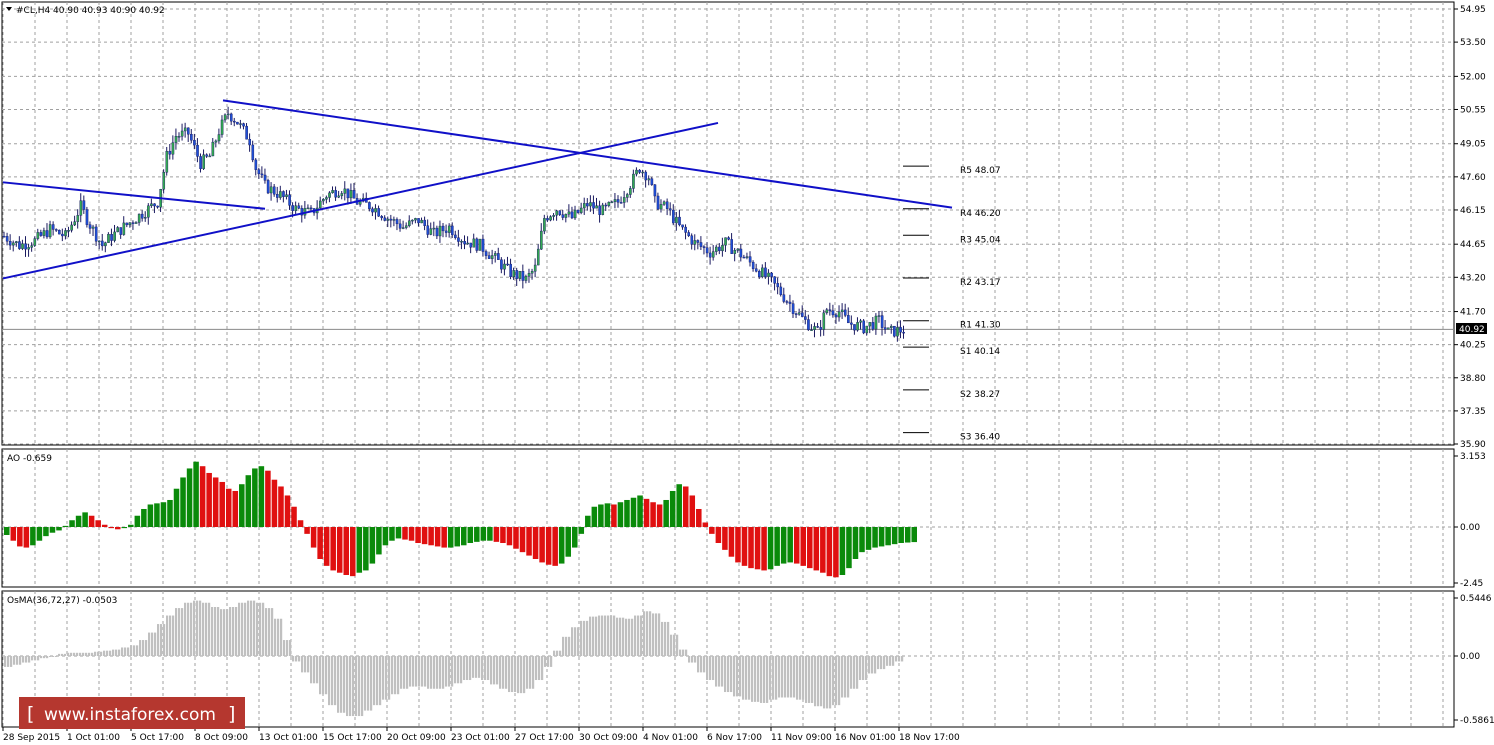 The height and width of the screenshot is (745, 1494). Describe the element at coordinates (460, 519) in the screenshot. I see `ao-histogram` at that location.